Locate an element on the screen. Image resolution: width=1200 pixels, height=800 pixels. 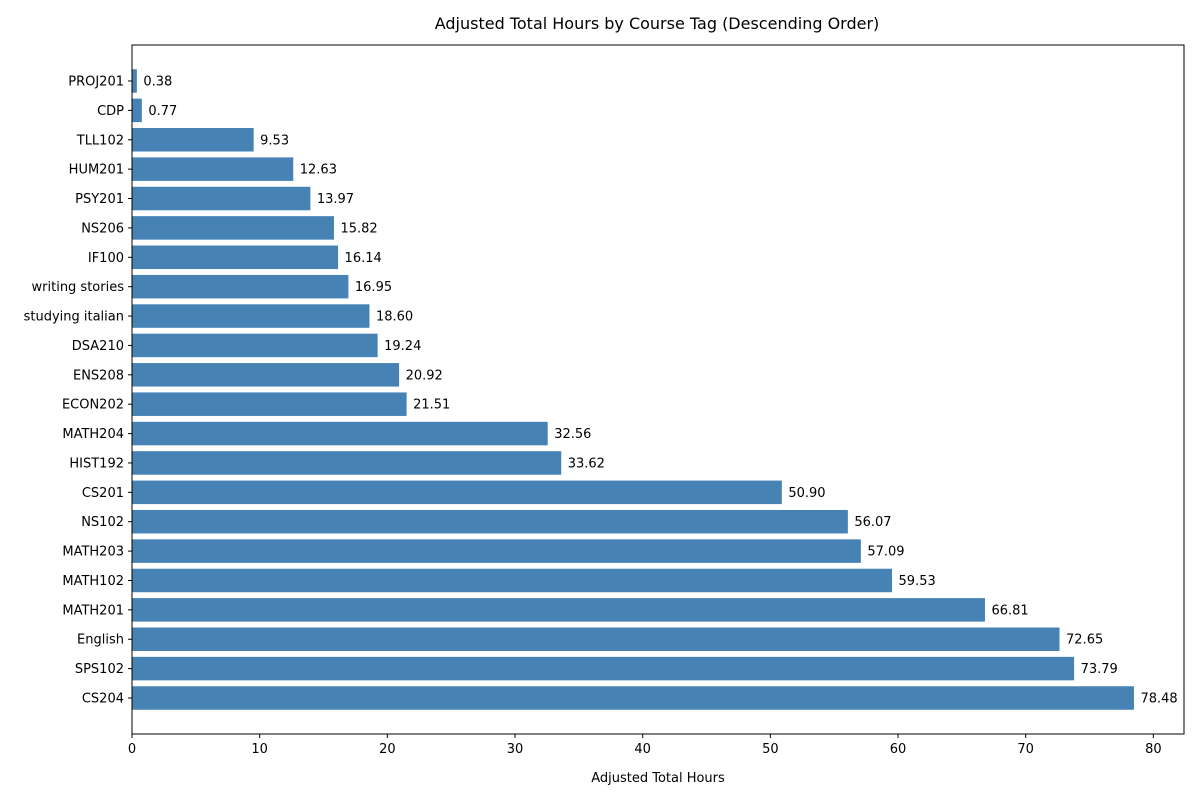
y-tick-label-16: MATH203 is located at coordinates (93, 552).